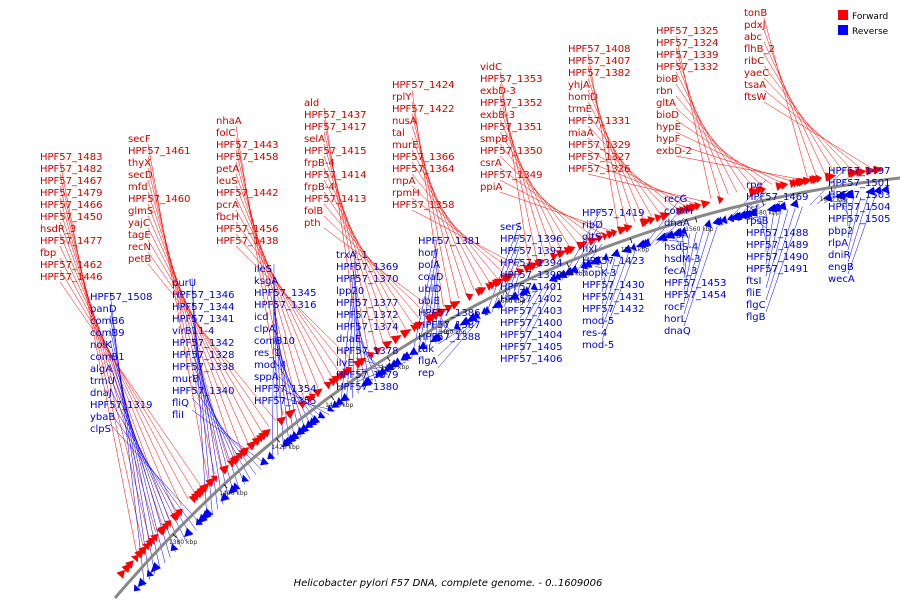  I want to click on forward-gene-label: exbB-3, so click(497, 115).